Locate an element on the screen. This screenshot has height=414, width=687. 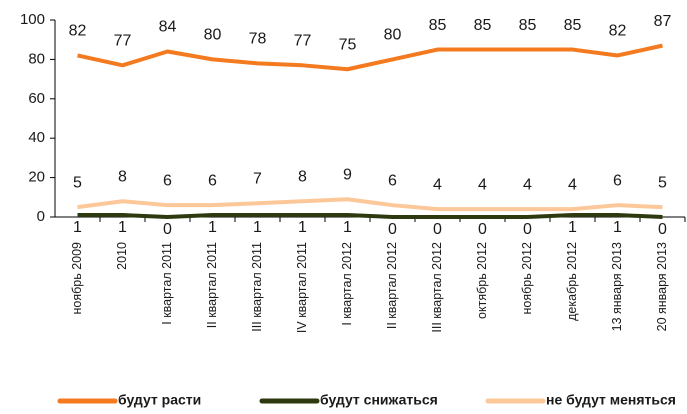
y-tick-label: 100 is located at coordinates (32, 19).